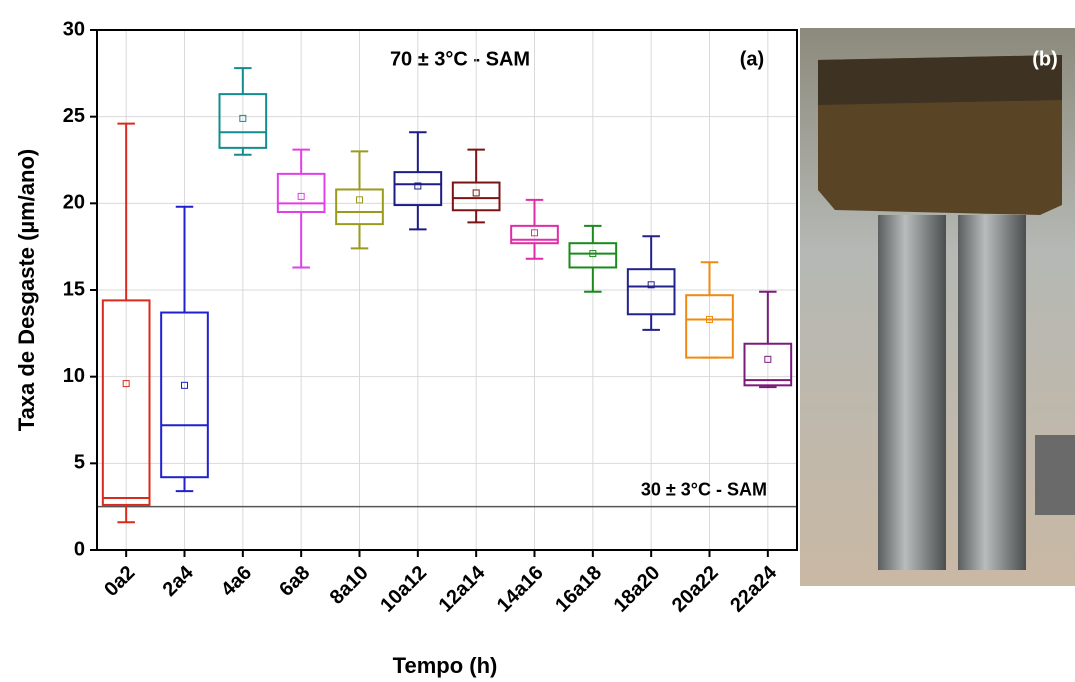  What do you see at coordinates (463, 589) in the screenshot?
I see `x-tick-label: 12a14` at bounding box center [463, 589].